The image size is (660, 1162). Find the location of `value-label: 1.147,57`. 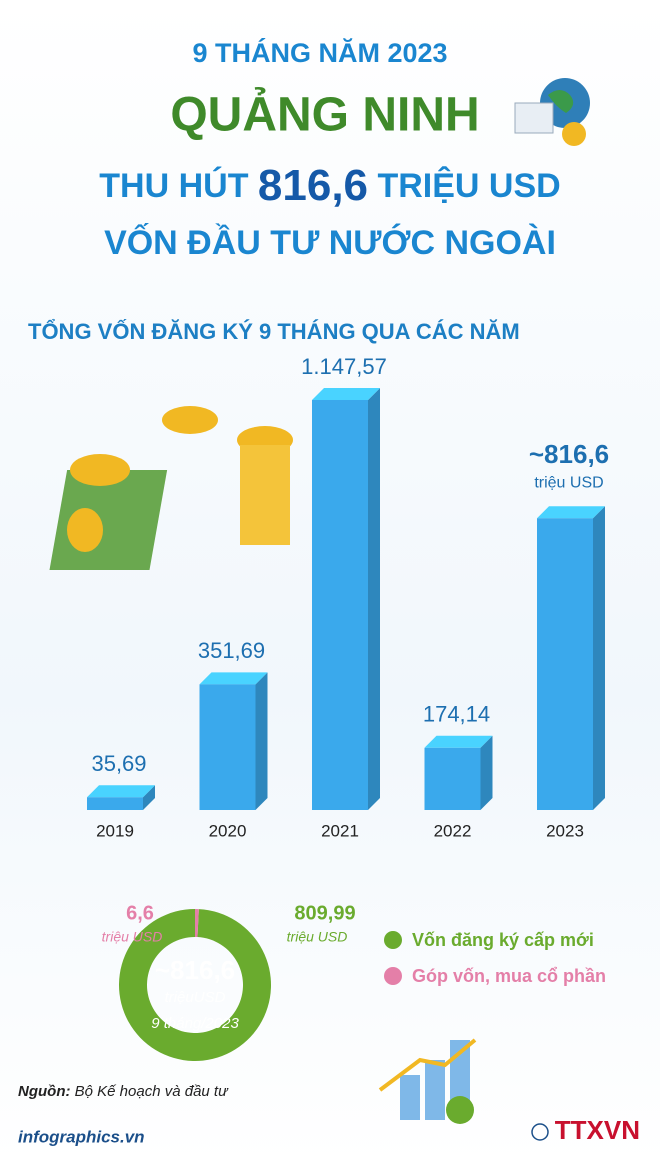

value-label: 1.147,57 is located at coordinates (344, 366).